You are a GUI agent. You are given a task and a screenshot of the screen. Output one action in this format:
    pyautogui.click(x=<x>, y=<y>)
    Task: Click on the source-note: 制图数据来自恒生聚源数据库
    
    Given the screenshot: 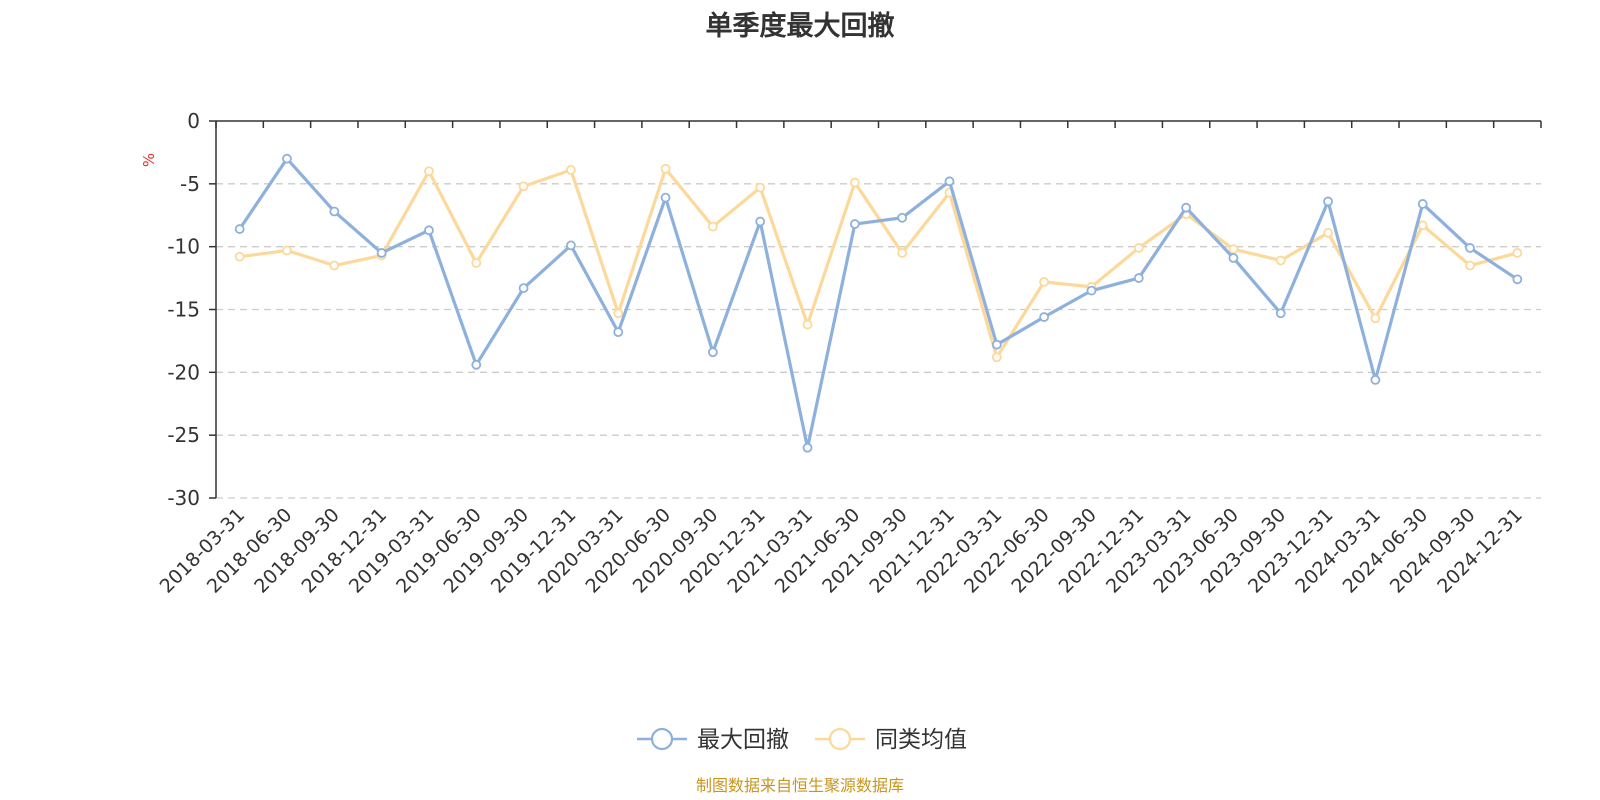 What is the action you would take?
    pyautogui.click(x=799, y=785)
    